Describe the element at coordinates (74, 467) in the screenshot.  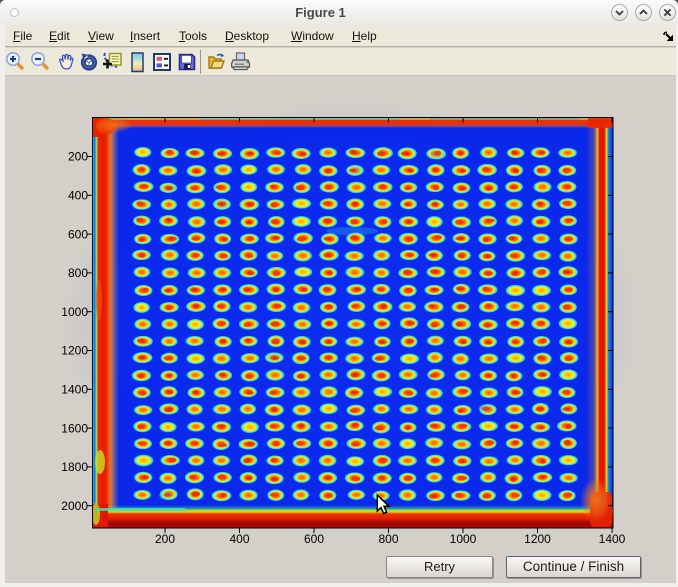
I see `svg-text: 1800` at that location.